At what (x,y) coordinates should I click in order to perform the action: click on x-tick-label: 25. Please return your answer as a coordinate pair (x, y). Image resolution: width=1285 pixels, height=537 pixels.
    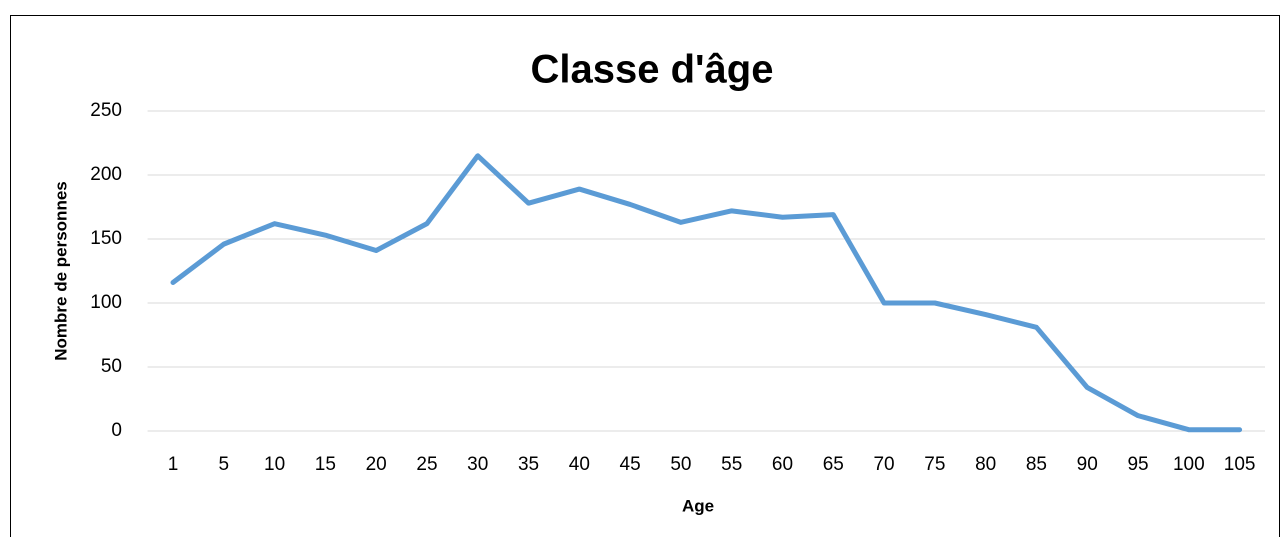
    Looking at the image, I should click on (426, 464).